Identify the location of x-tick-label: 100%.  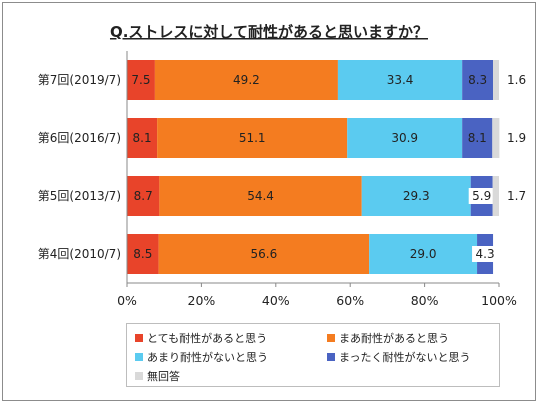
(499, 300).